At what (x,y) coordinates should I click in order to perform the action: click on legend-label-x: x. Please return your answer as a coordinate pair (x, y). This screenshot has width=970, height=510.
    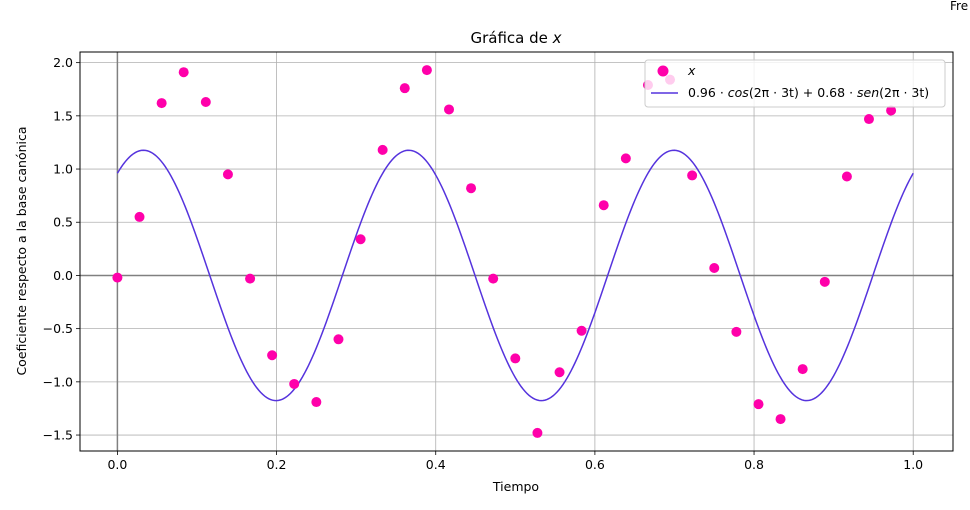
    Looking at the image, I should click on (691, 70).